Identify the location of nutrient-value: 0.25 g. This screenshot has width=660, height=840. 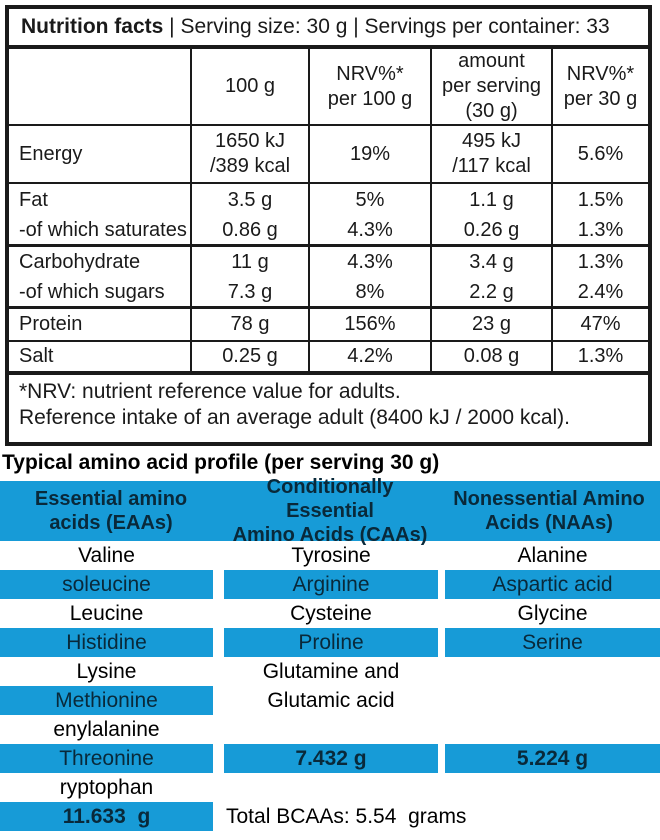
(251, 356).